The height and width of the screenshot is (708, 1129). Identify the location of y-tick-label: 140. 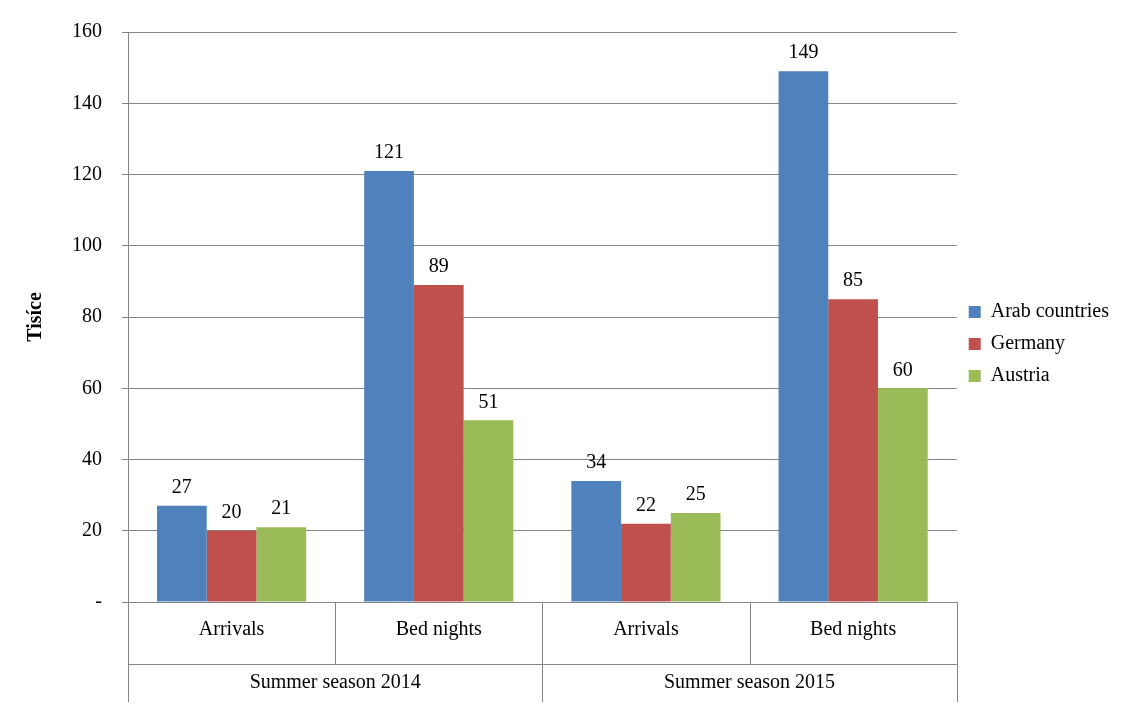
(87, 101).